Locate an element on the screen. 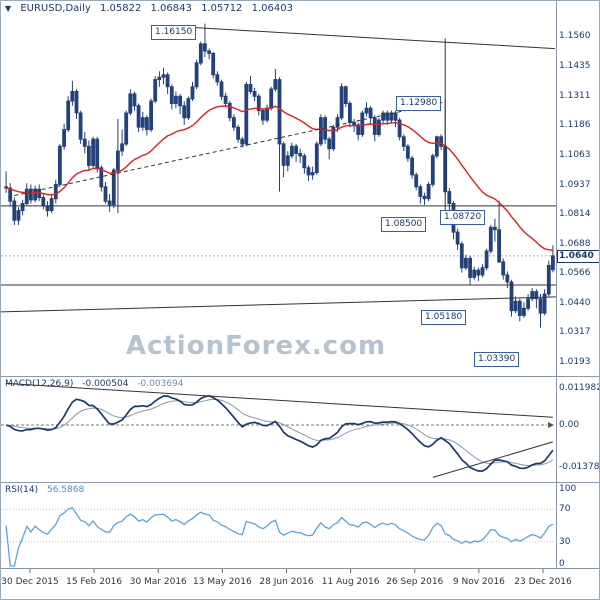  watermark: ActionForex.com is located at coordinates (256, 346).